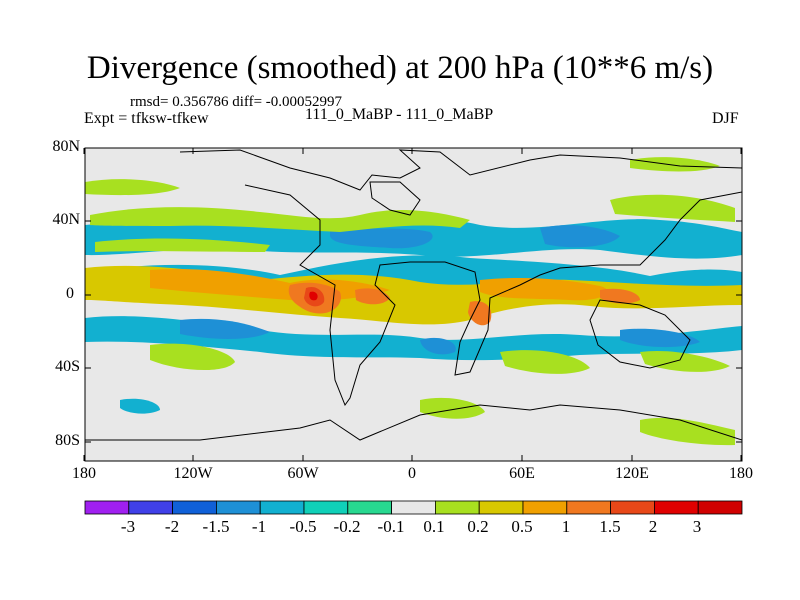 The image size is (800, 600). Describe the element at coordinates (146, 118) in the screenshot. I see `experiment-label: Expt = tfksw-tfkew` at that location.